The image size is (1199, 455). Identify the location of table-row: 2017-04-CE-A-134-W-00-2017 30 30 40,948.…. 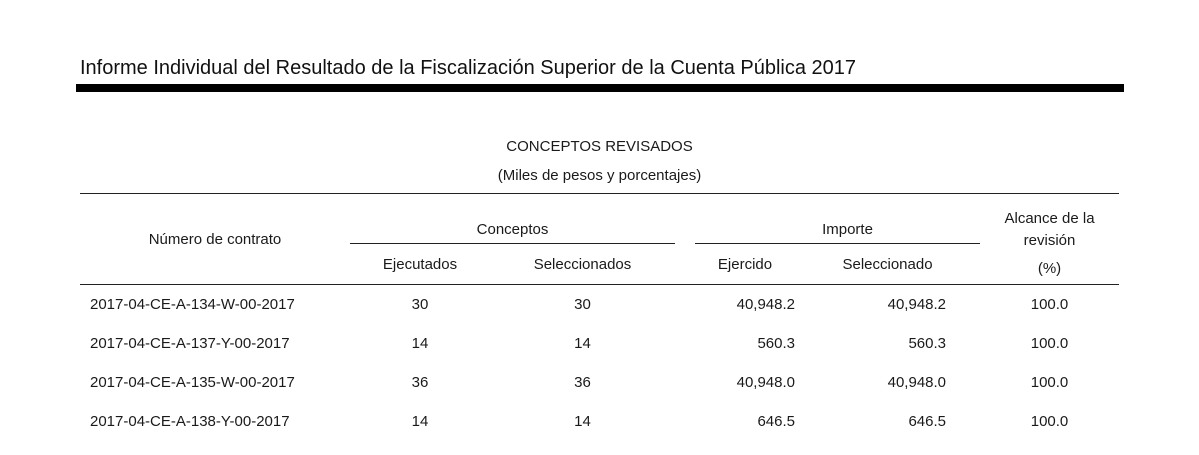
(599, 305).